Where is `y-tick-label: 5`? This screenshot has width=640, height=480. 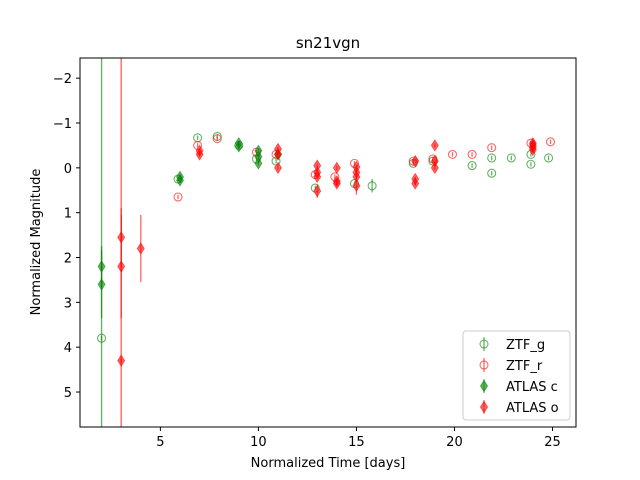 y-tick-label: 5 is located at coordinates (68, 393).